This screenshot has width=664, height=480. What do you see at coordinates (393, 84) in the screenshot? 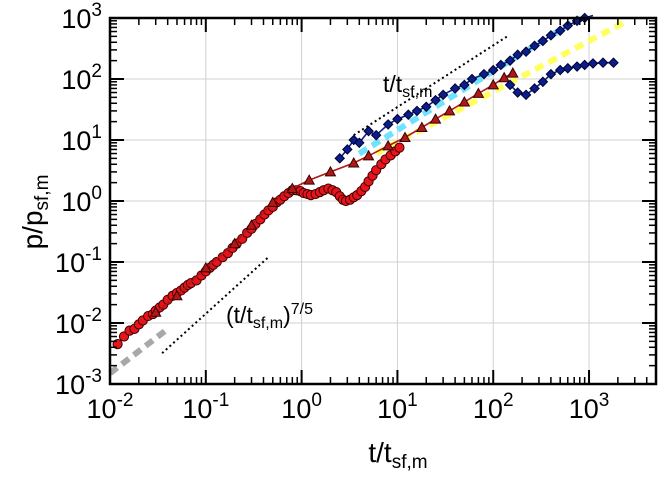
I see `annotation-linear-main: t/t` at bounding box center [393, 84].